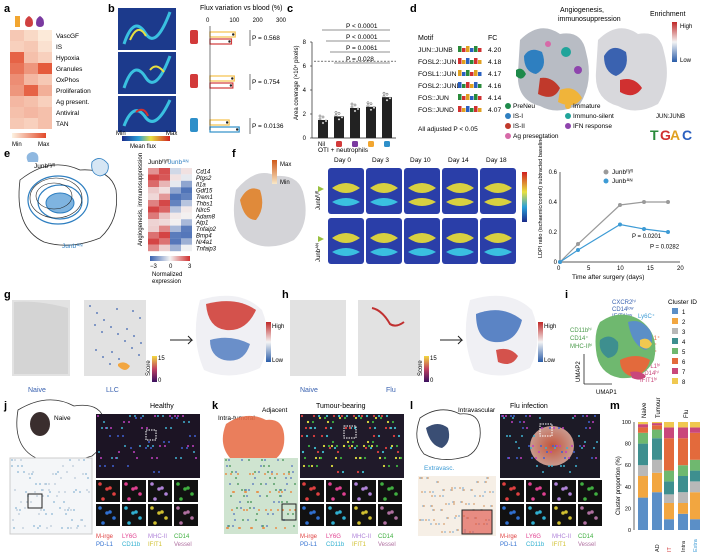 Image resolution: width=703 pixels, height=559 pixels. What do you see at coordinates (550, 361) in the screenshot?
I see `h-low: Low` at bounding box center [550, 361].